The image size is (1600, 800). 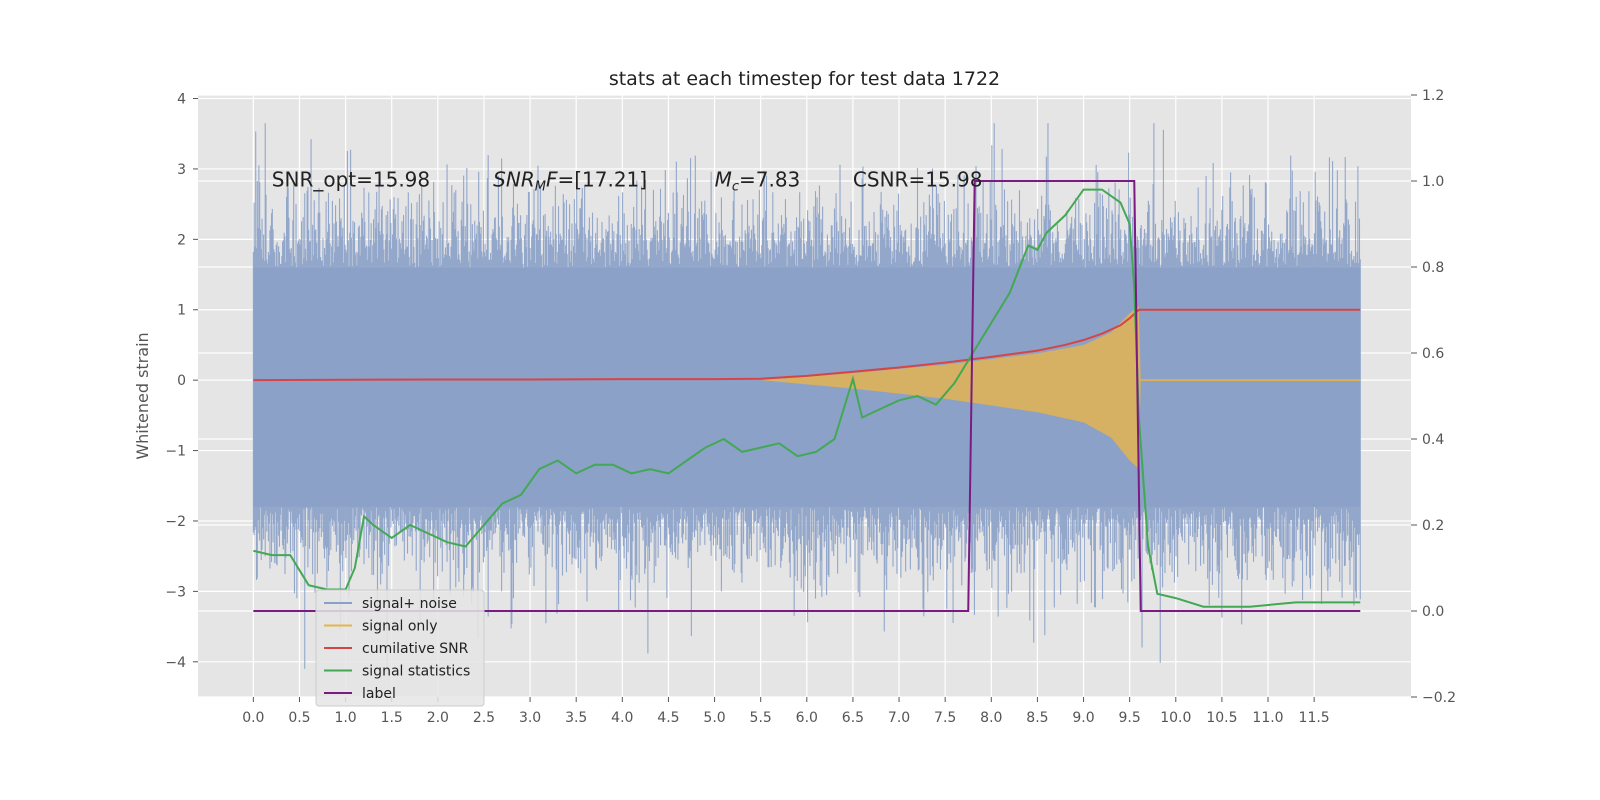 I want to click on y-tick-label: 1, so click(x=181, y=311).